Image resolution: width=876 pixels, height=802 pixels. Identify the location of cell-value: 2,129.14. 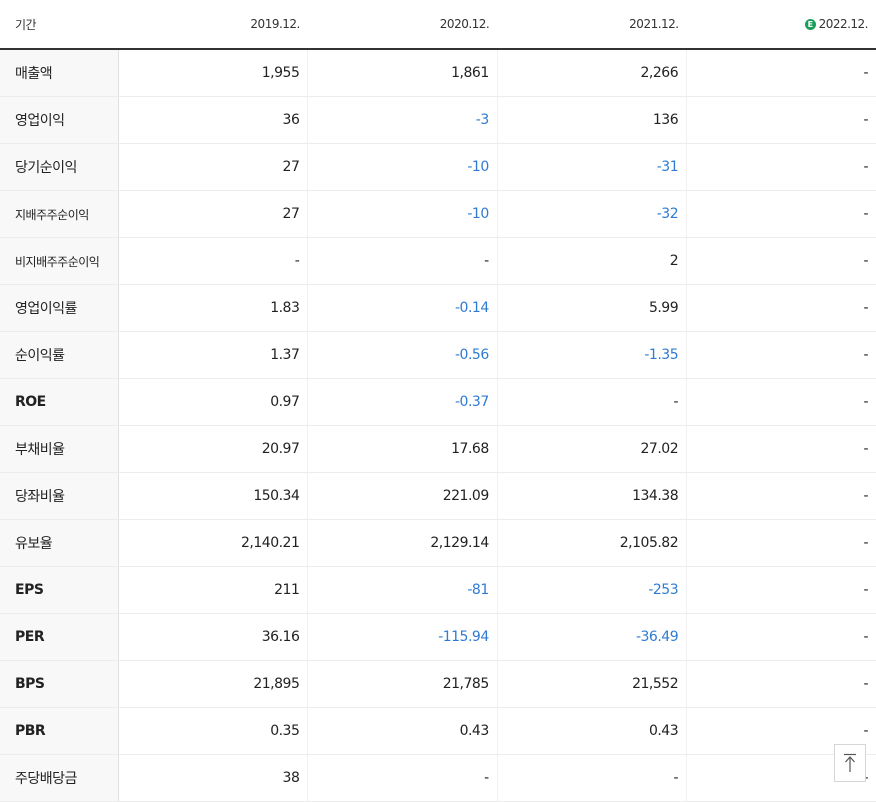
(402, 543).